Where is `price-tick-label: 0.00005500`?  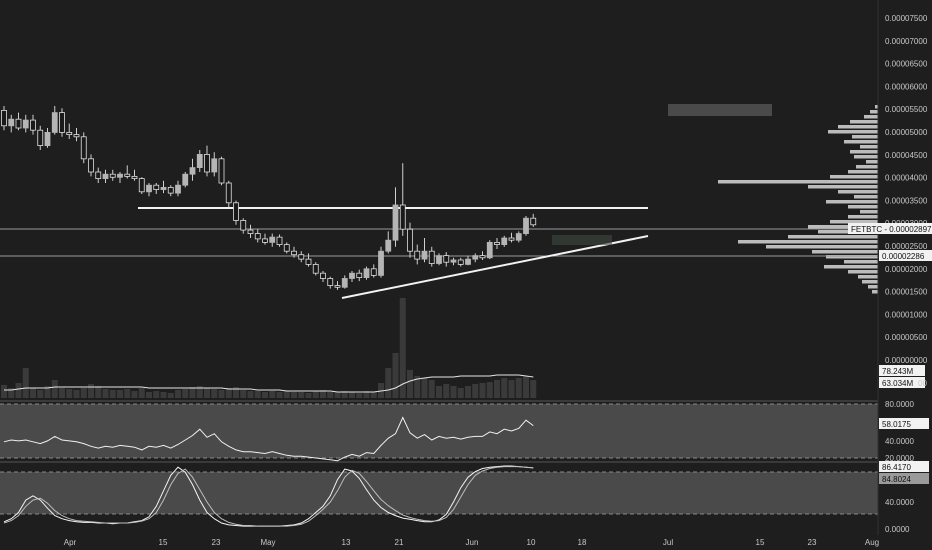
price-tick-label: 0.00005500 is located at coordinates (906, 109).